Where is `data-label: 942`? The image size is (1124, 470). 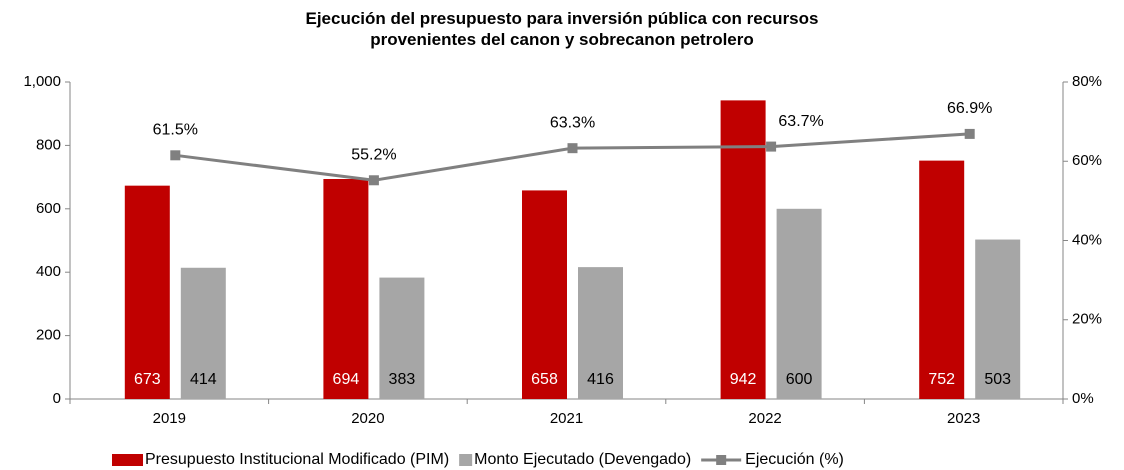 data-label: 942 is located at coordinates (743, 379).